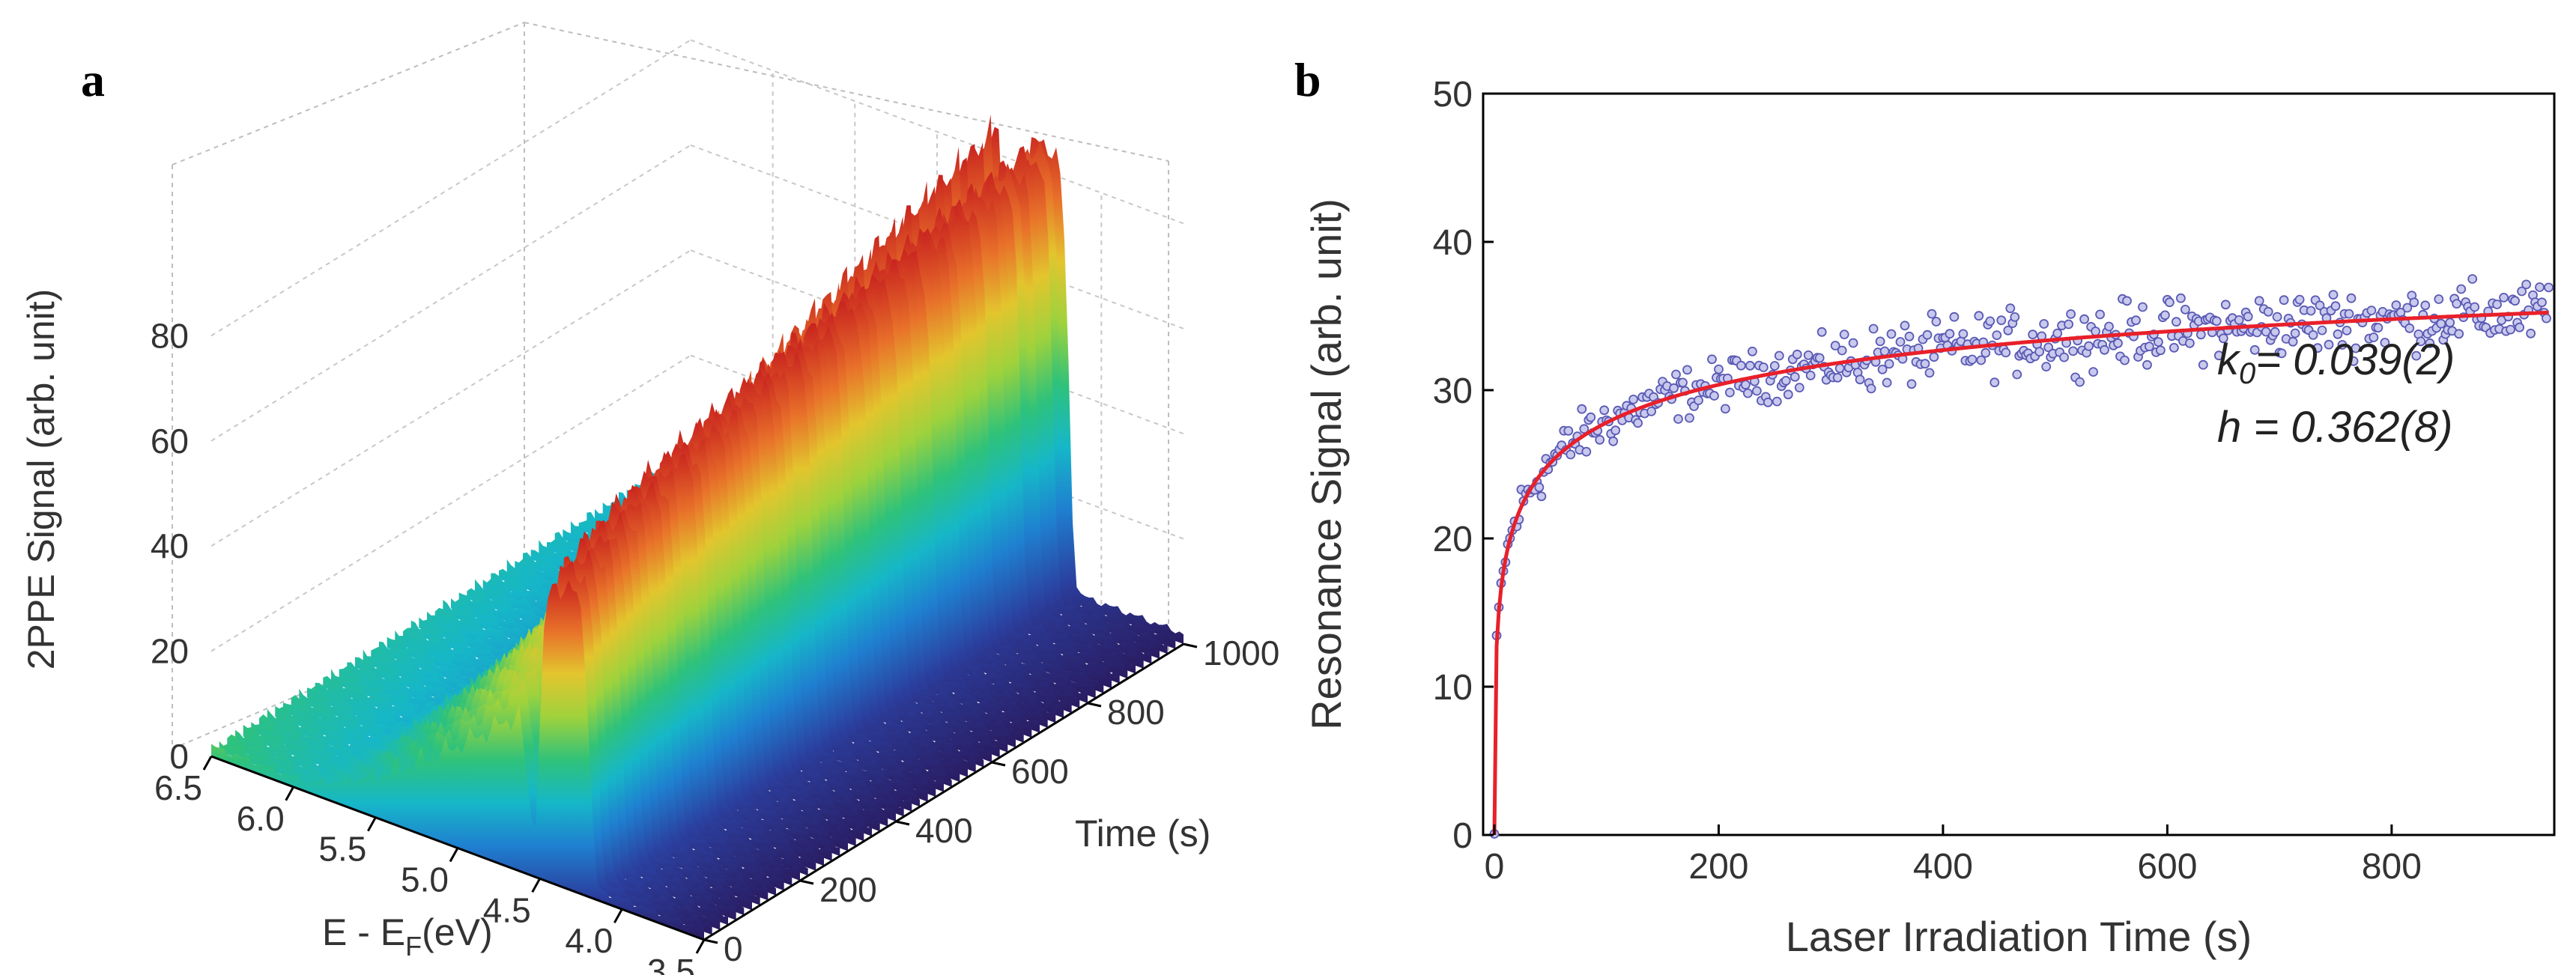  I want to click on x-tick-label: 600, so click(2167, 867).